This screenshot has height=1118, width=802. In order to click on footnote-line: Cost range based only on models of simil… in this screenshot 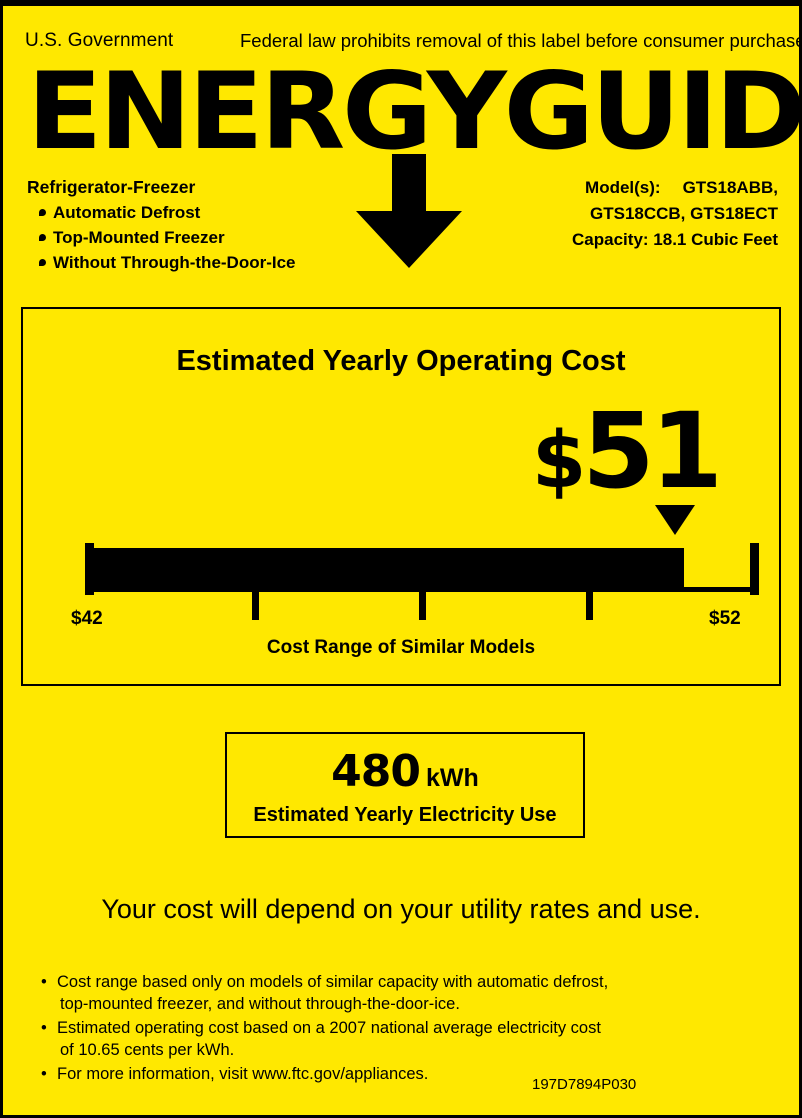, I will do `click(333, 982)`.